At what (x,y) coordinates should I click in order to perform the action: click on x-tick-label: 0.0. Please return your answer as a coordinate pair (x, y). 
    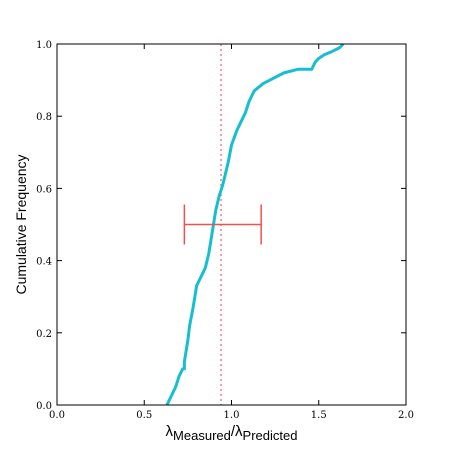
    Looking at the image, I should click on (57, 415).